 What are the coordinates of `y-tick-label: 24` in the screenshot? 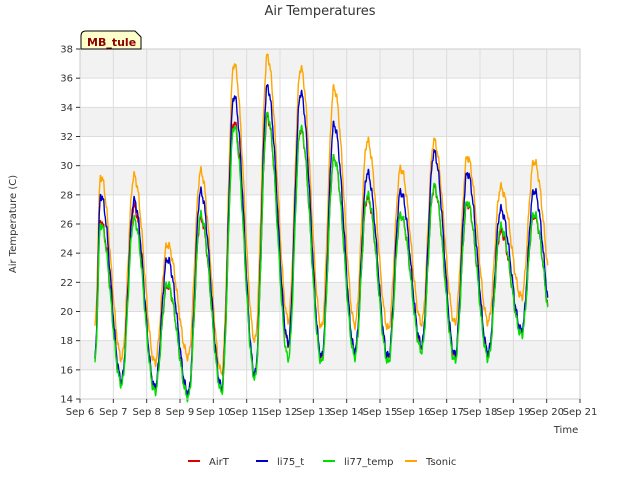 It's located at (66, 254).